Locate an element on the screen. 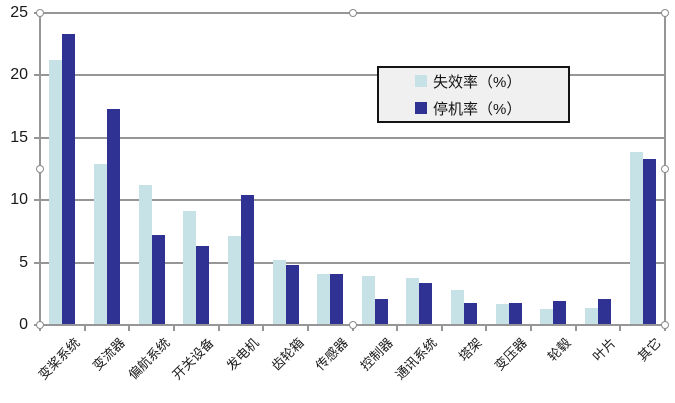 The width and height of the screenshot is (675, 403). y-tick-label: 10 is located at coordinates (19, 200).